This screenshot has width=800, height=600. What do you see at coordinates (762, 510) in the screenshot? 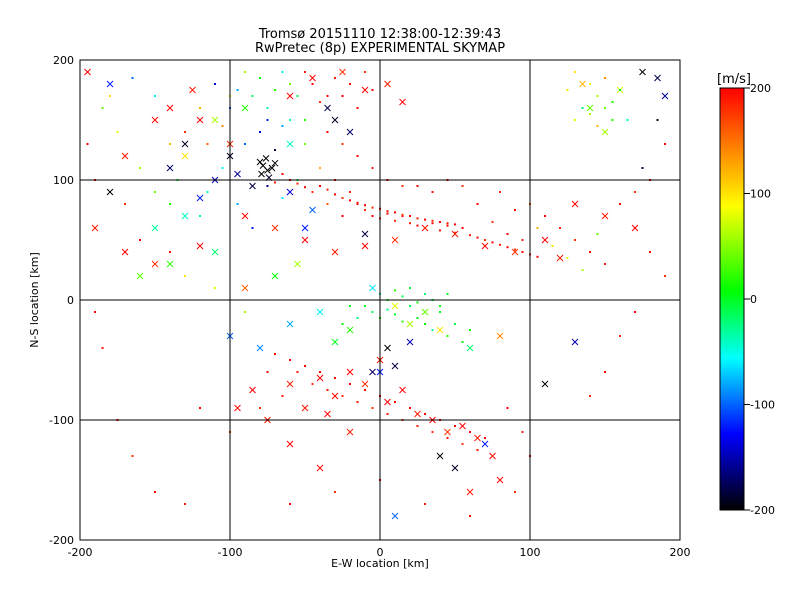
I see `colorbar-tick-label: -200` at bounding box center [762, 510].